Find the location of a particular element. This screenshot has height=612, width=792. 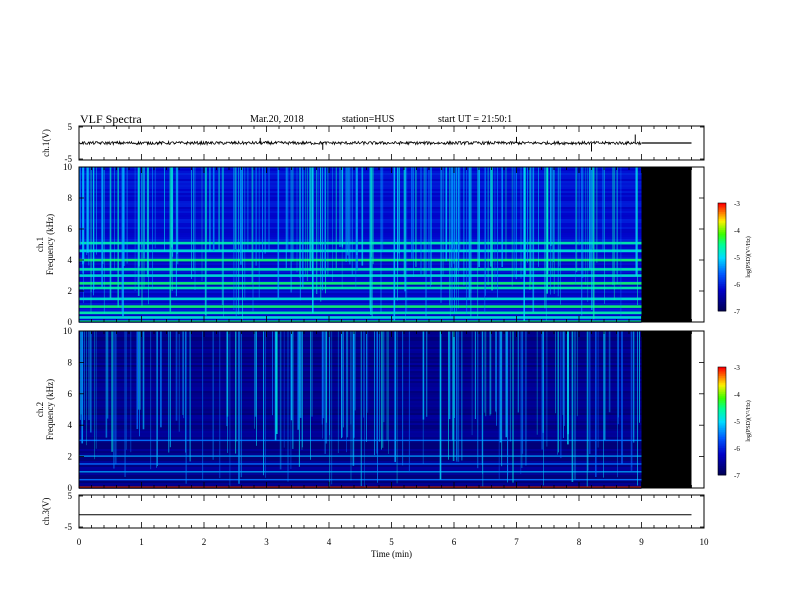

colorbar-tick-label: -7 is located at coordinates (737, 476).